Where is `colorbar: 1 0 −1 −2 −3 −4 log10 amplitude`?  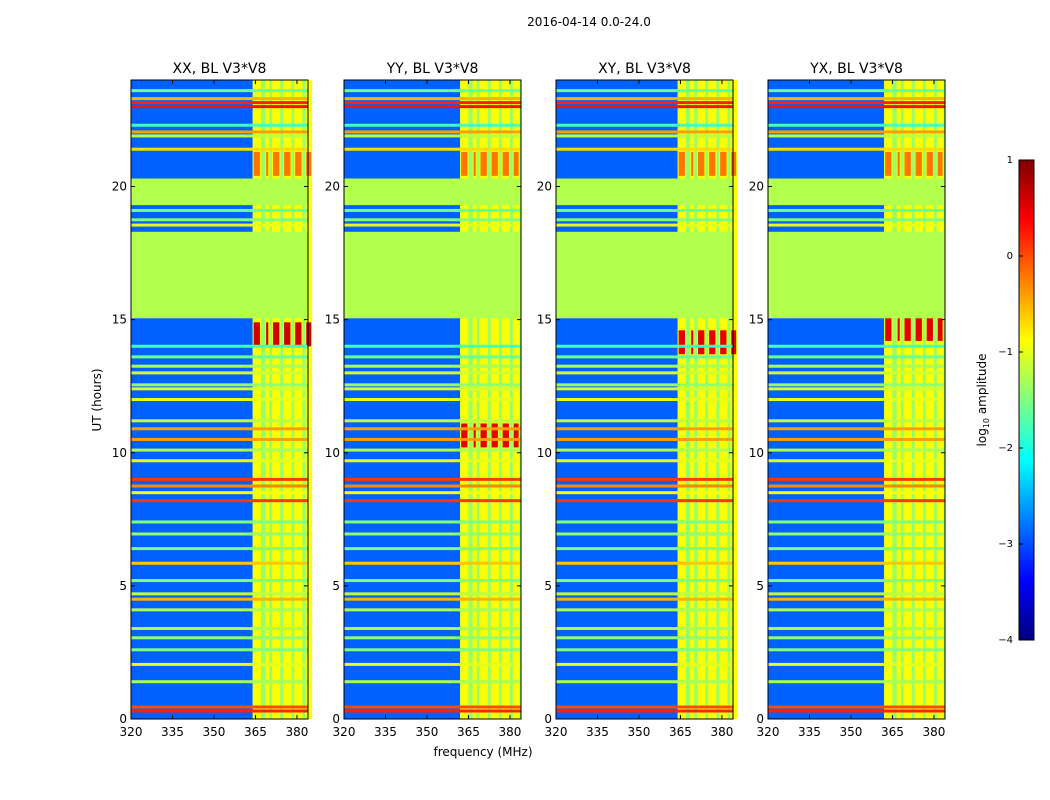
colorbar: 1 0 −1 −2 −3 −4 log10 amplitude is located at coordinates (1005, 400).